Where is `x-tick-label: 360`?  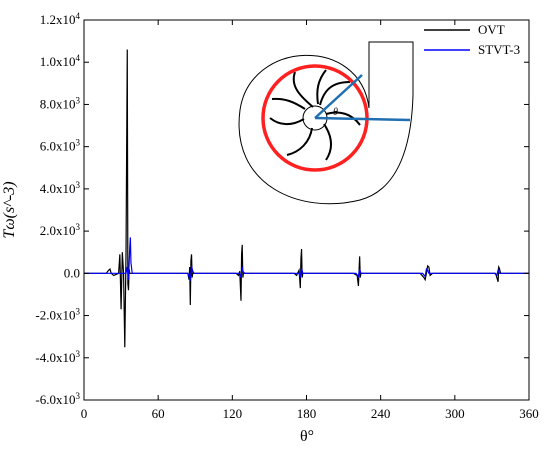 x-tick-label: 360 is located at coordinates (529, 413).